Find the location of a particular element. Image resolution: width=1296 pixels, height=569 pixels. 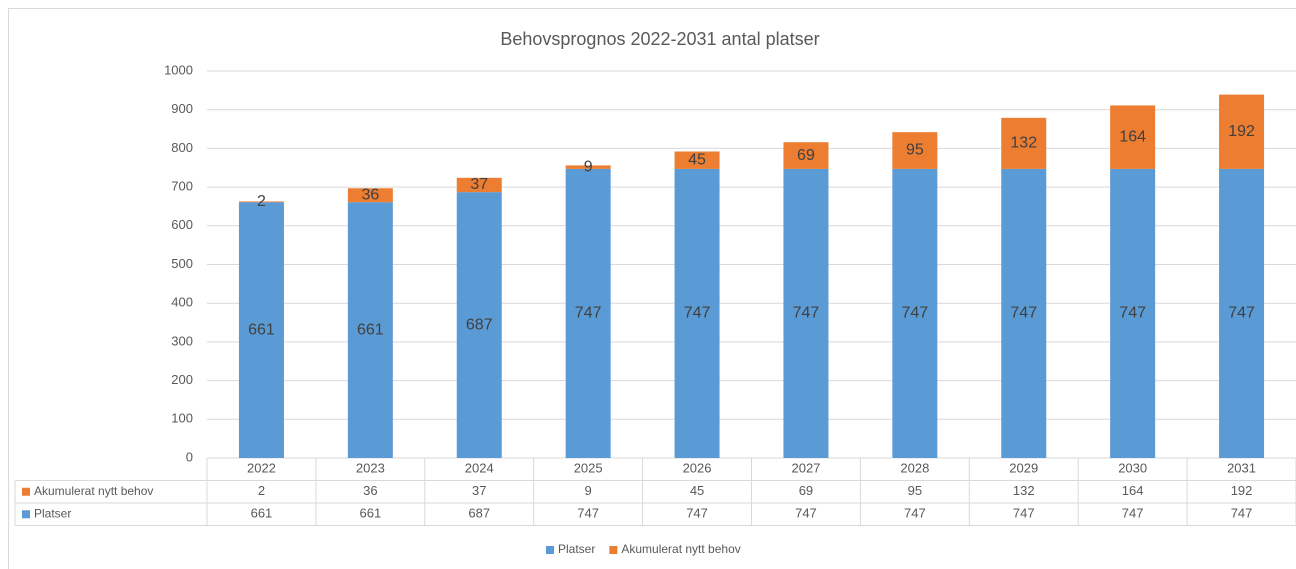

x-tick-label: 2030 is located at coordinates (1132, 468).